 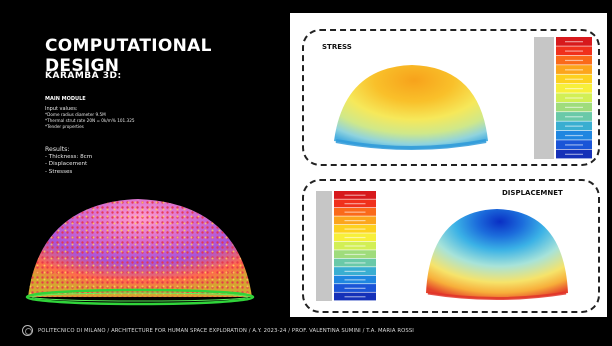 What do you see at coordinates (497, 254) in the screenshot?
I see `displacement-dome-render` at bounding box center [497, 254].